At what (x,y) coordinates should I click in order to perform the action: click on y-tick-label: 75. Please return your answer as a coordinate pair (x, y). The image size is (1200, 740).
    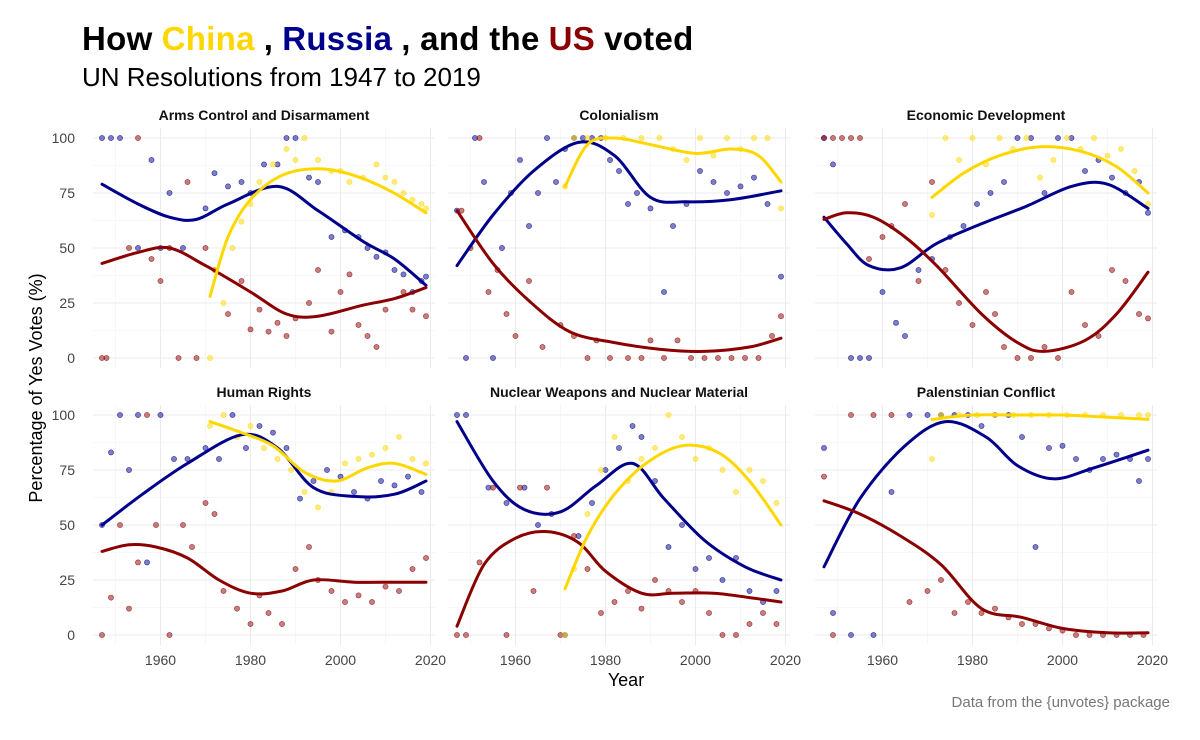
    Looking at the image, I should click on (67, 470).